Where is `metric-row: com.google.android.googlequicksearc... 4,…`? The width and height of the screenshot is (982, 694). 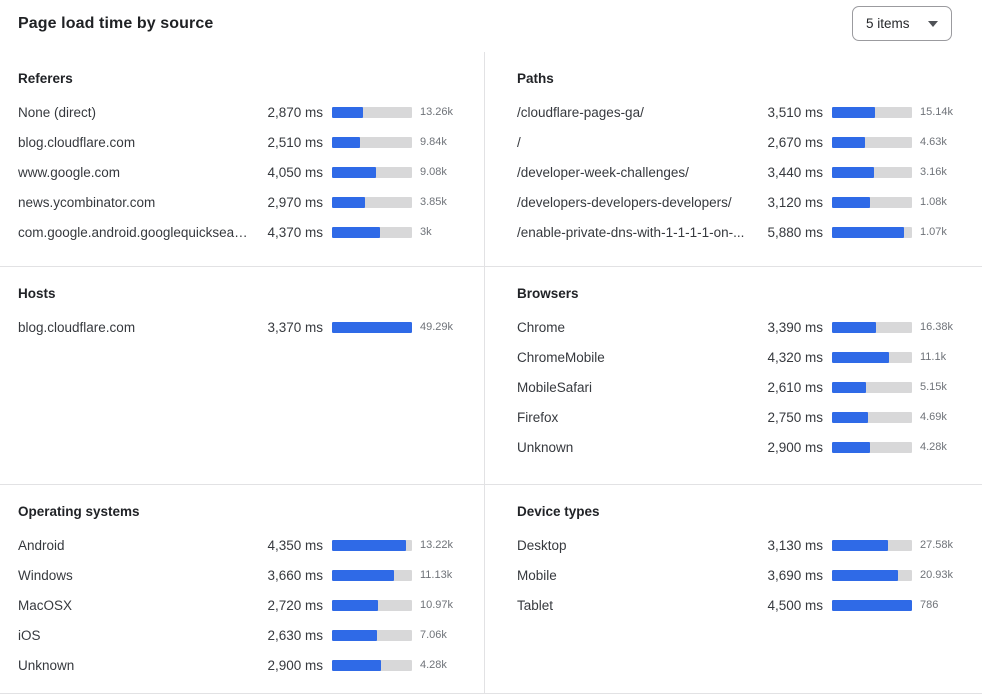 metric-row: com.google.android.googlequicksearc... 4,… is located at coordinates (244, 232).